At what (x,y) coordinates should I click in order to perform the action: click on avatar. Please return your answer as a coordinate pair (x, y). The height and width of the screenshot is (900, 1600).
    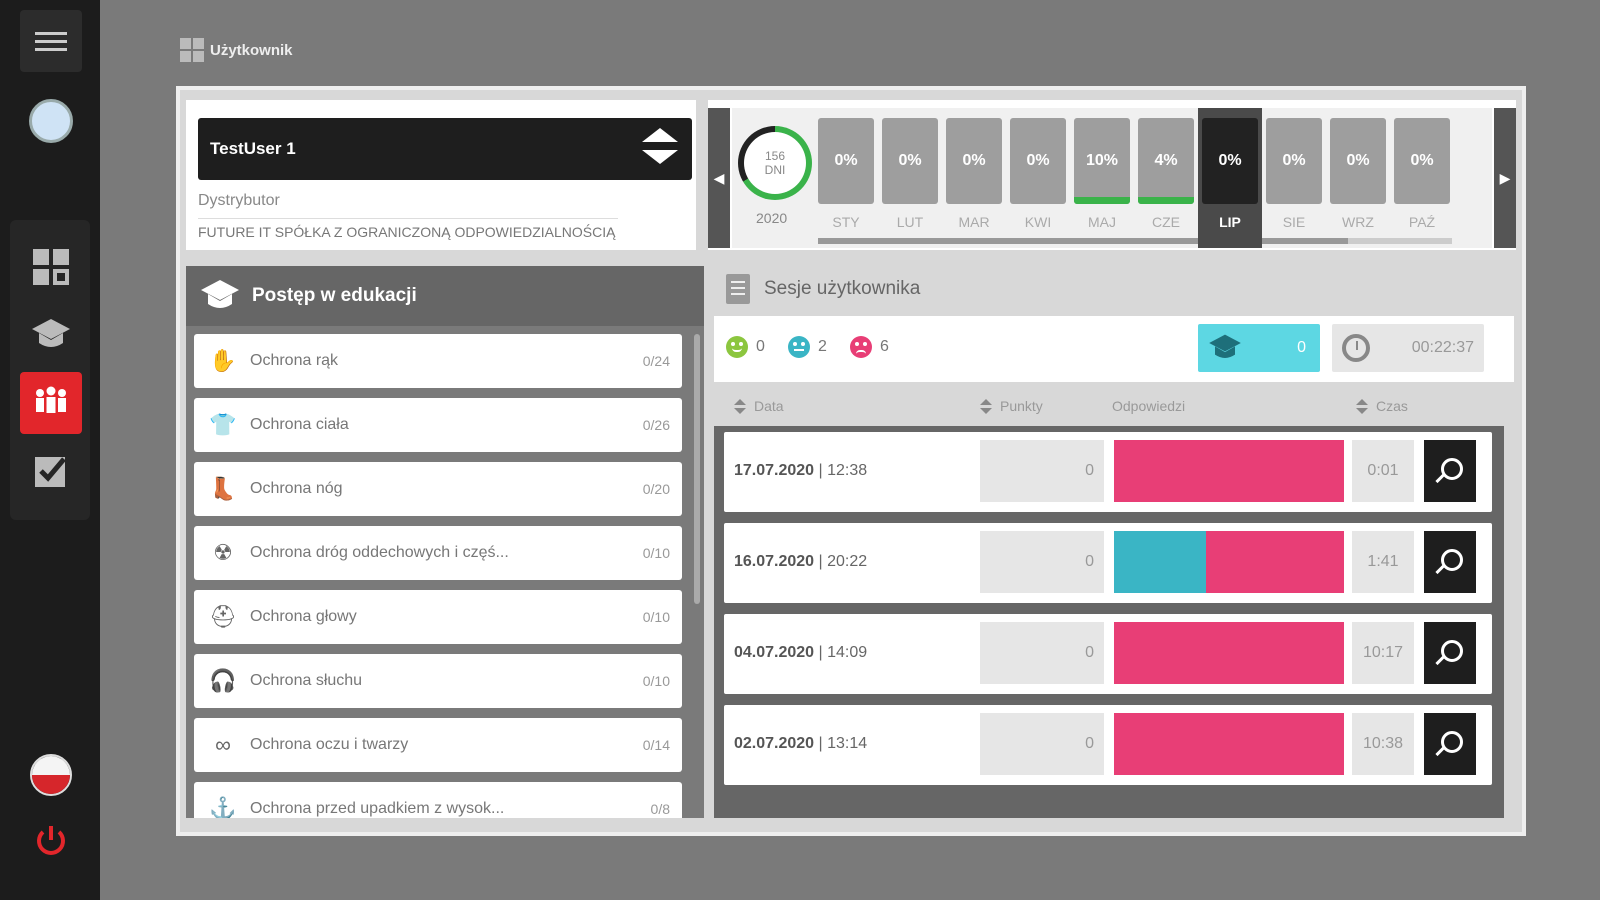
    Looking at the image, I should click on (51, 121).